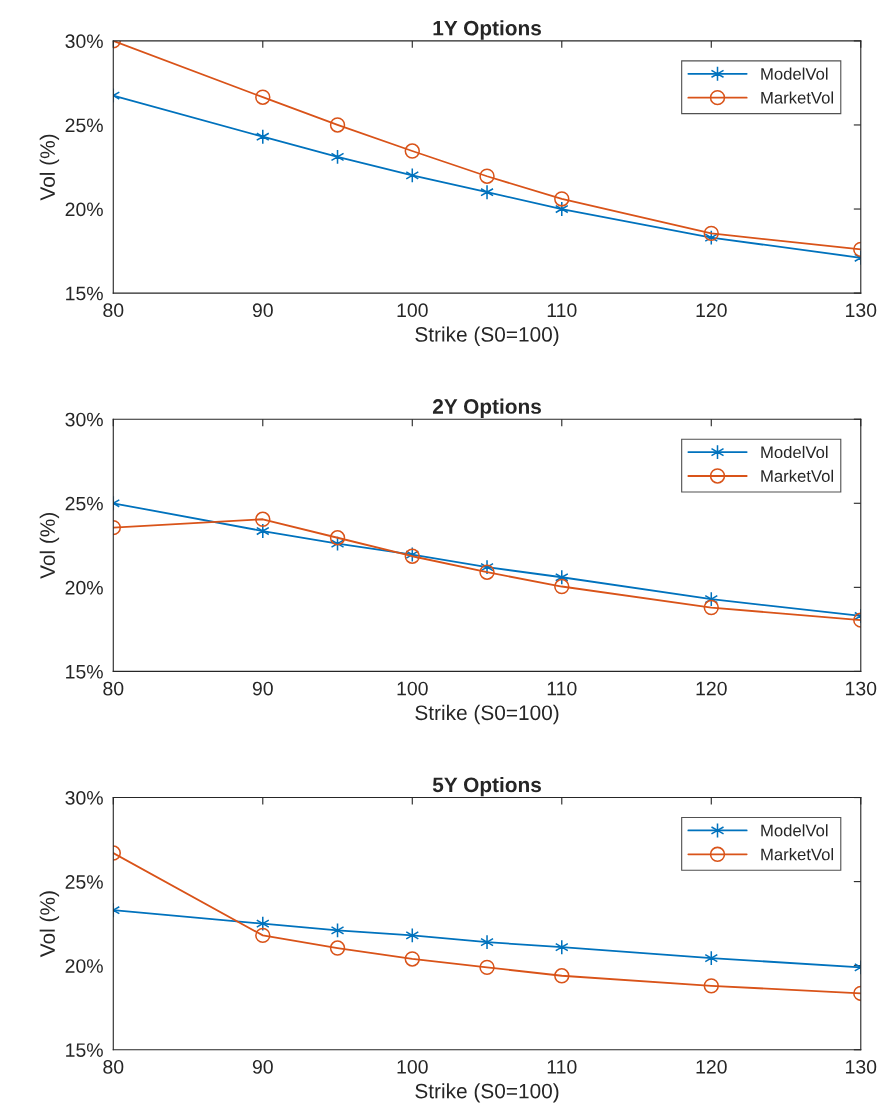  Describe the element at coordinates (487, 30) in the screenshot. I see `chart-title: 1Y Options` at that location.